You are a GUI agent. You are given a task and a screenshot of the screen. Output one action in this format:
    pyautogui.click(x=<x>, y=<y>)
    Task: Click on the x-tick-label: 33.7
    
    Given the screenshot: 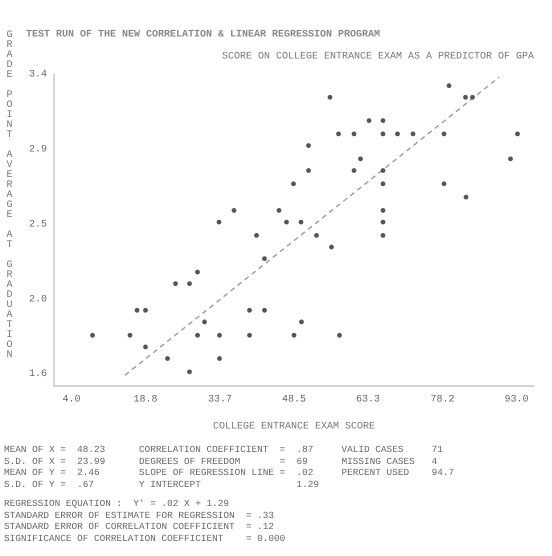 What is the action you would take?
    pyautogui.click(x=220, y=400)
    